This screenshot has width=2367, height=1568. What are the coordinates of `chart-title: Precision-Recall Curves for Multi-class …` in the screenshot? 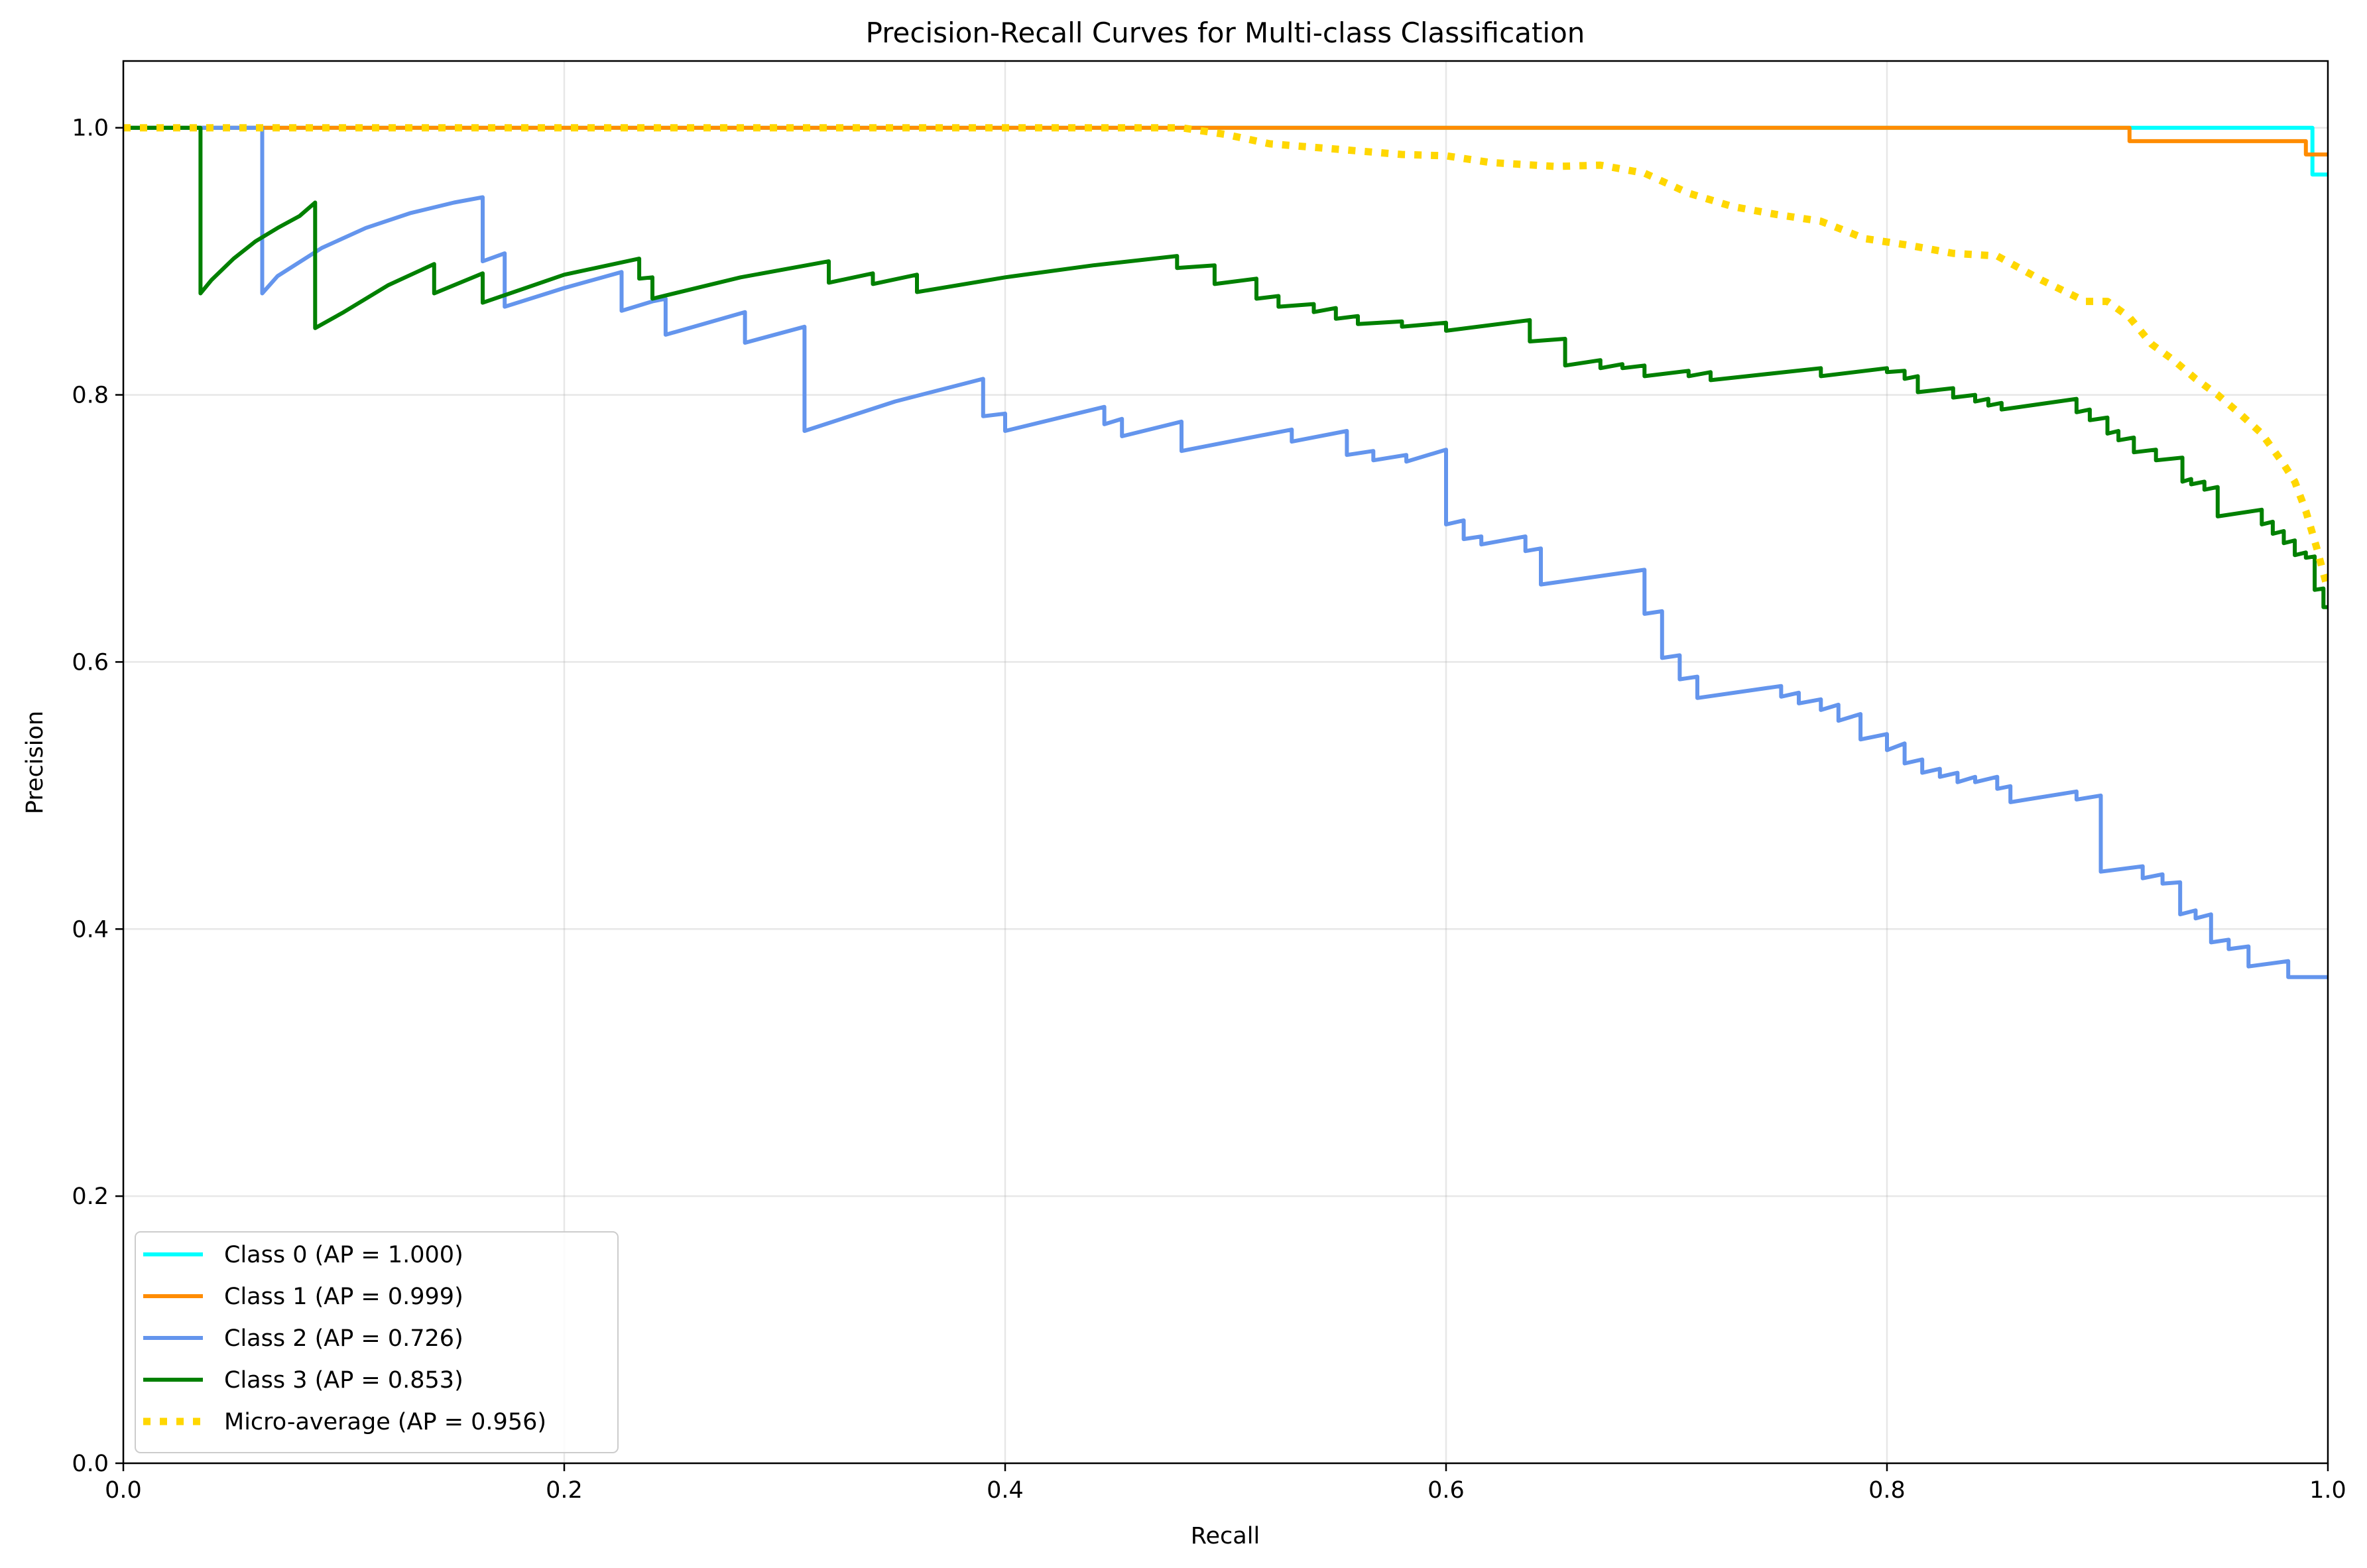 It's located at (1225, 33).